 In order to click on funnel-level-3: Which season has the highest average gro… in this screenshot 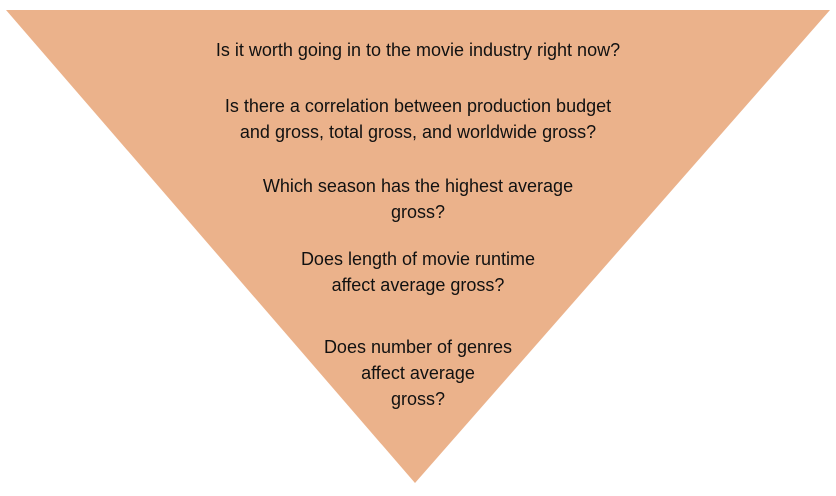, I will do `click(418, 199)`.